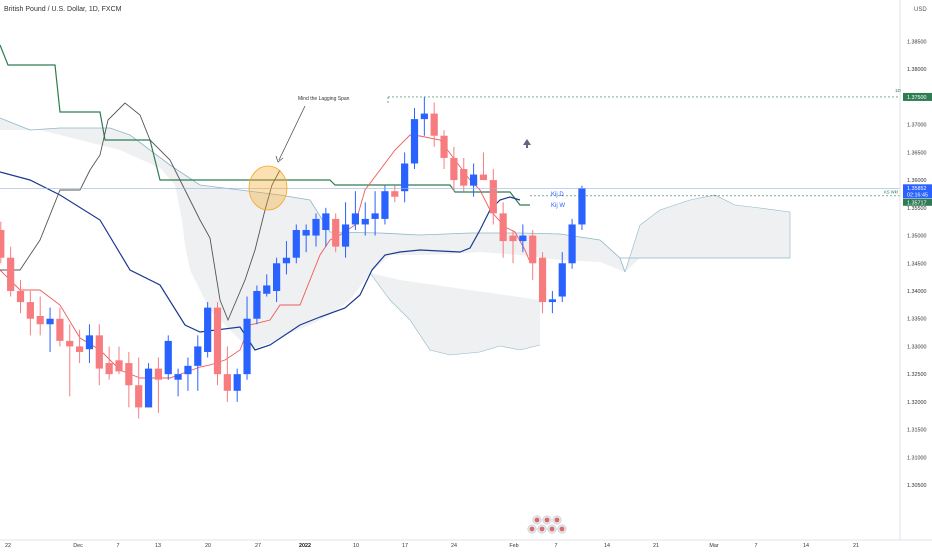  What do you see at coordinates (917, 196) in the screenshot?
I see `countdown-text: 02:16:45` at bounding box center [917, 196].